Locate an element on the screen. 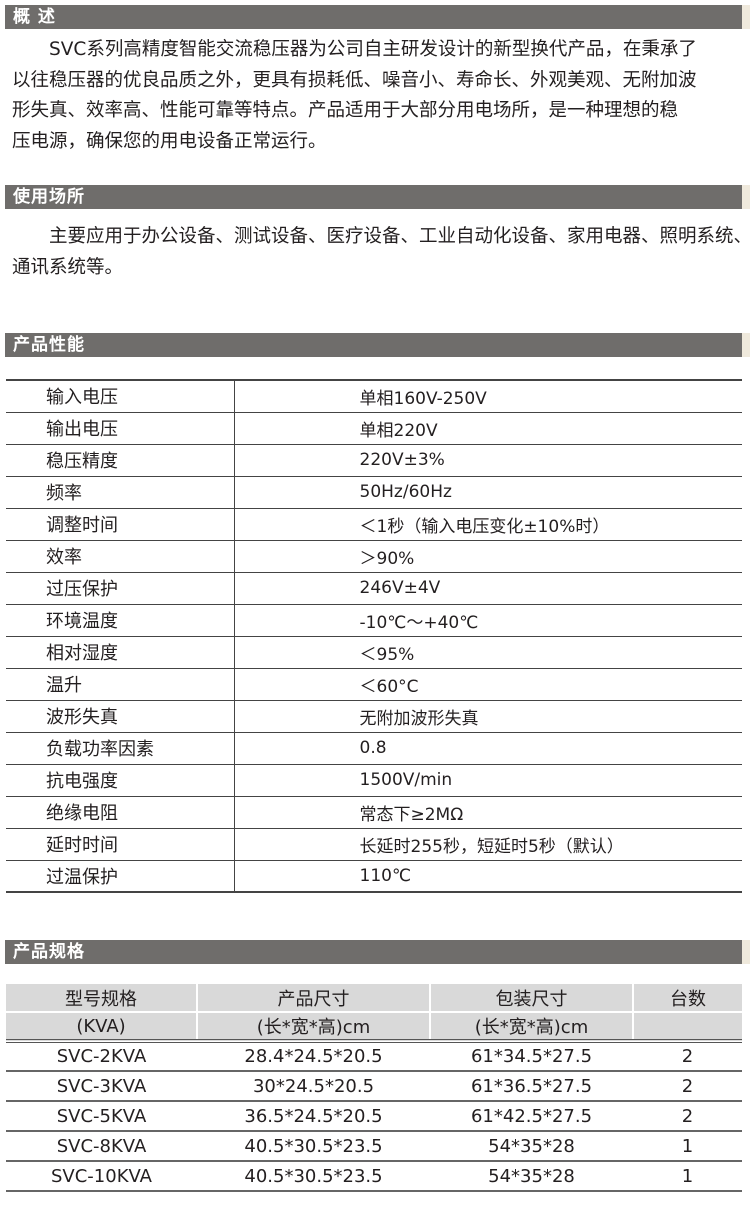 Image resolution: width=750 pixels, height=1210 pixels. spec-label: 效率 is located at coordinates (120, 556).